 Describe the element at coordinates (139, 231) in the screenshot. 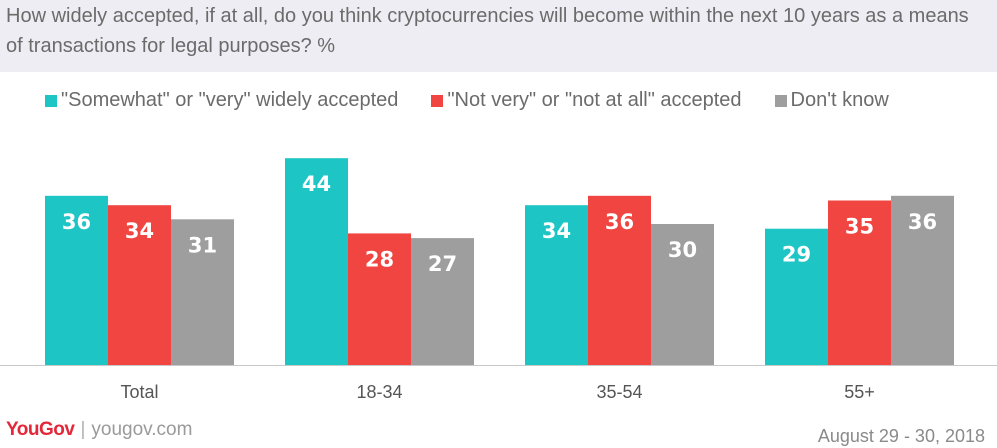

I see `data-label-2-1: 34` at that location.